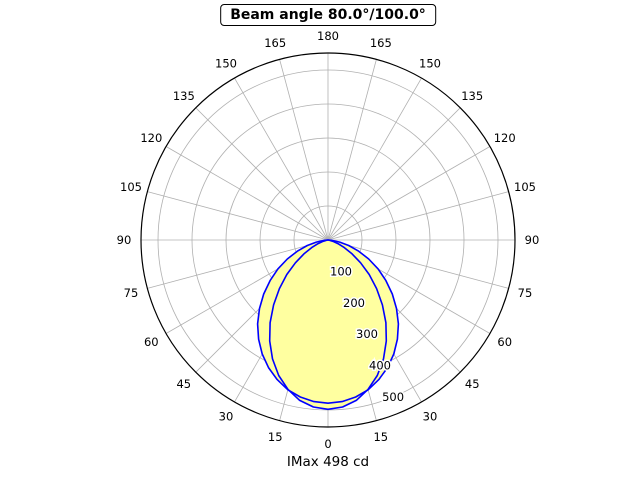 This screenshot has width=640, height=480. What do you see at coordinates (328, 36) in the screenshot?
I see `angle-tick-label: 180` at bounding box center [328, 36].